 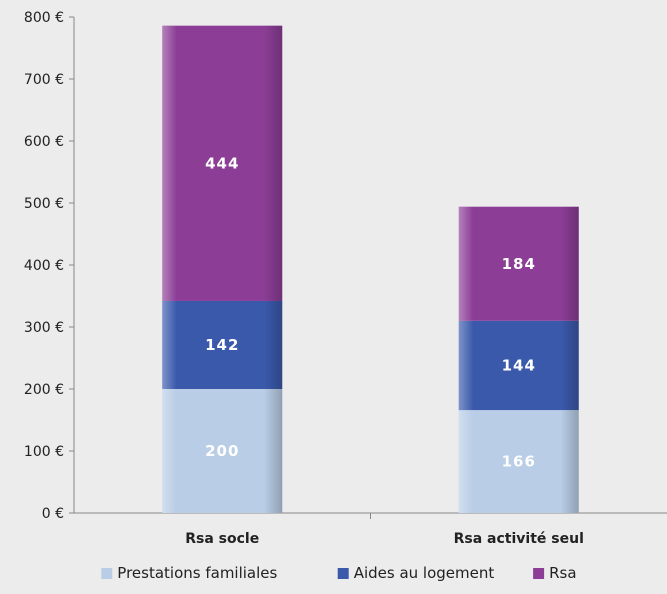 What do you see at coordinates (424, 573) in the screenshot?
I see `legend-label: Aides au logement` at bounding box center [424, 573].